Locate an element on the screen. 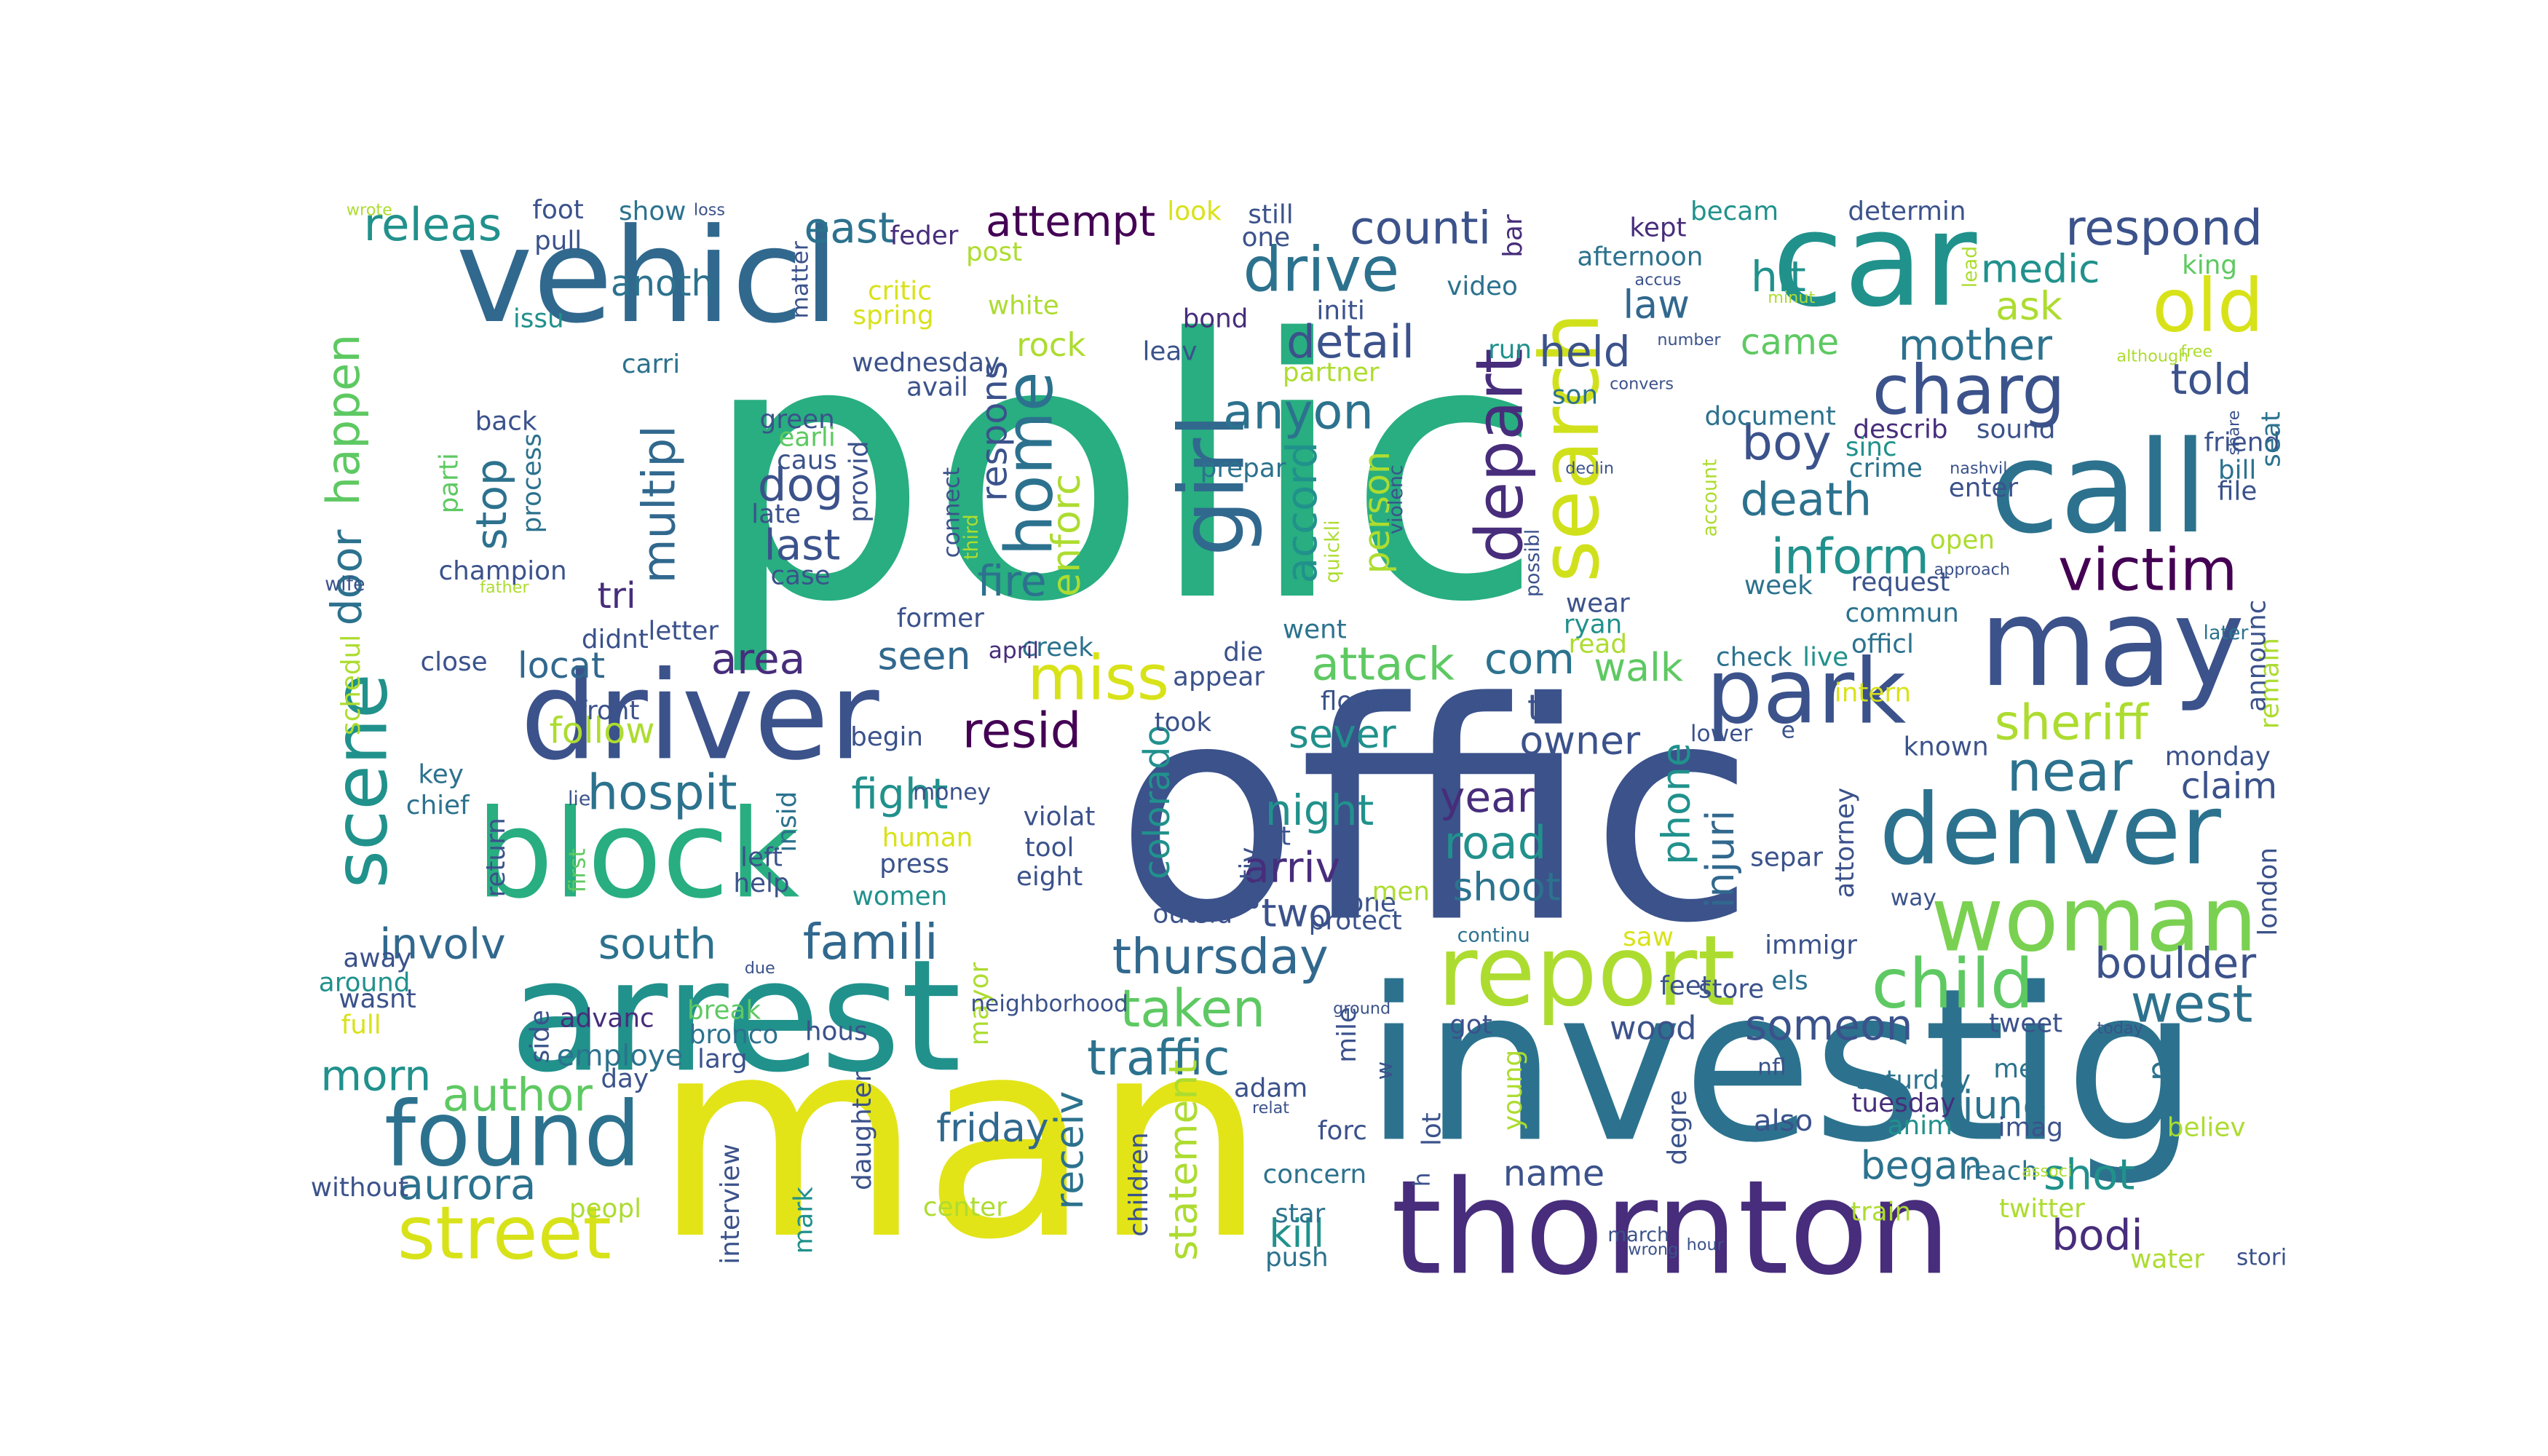  word-champion: champion is located at coordinates (503, 571).